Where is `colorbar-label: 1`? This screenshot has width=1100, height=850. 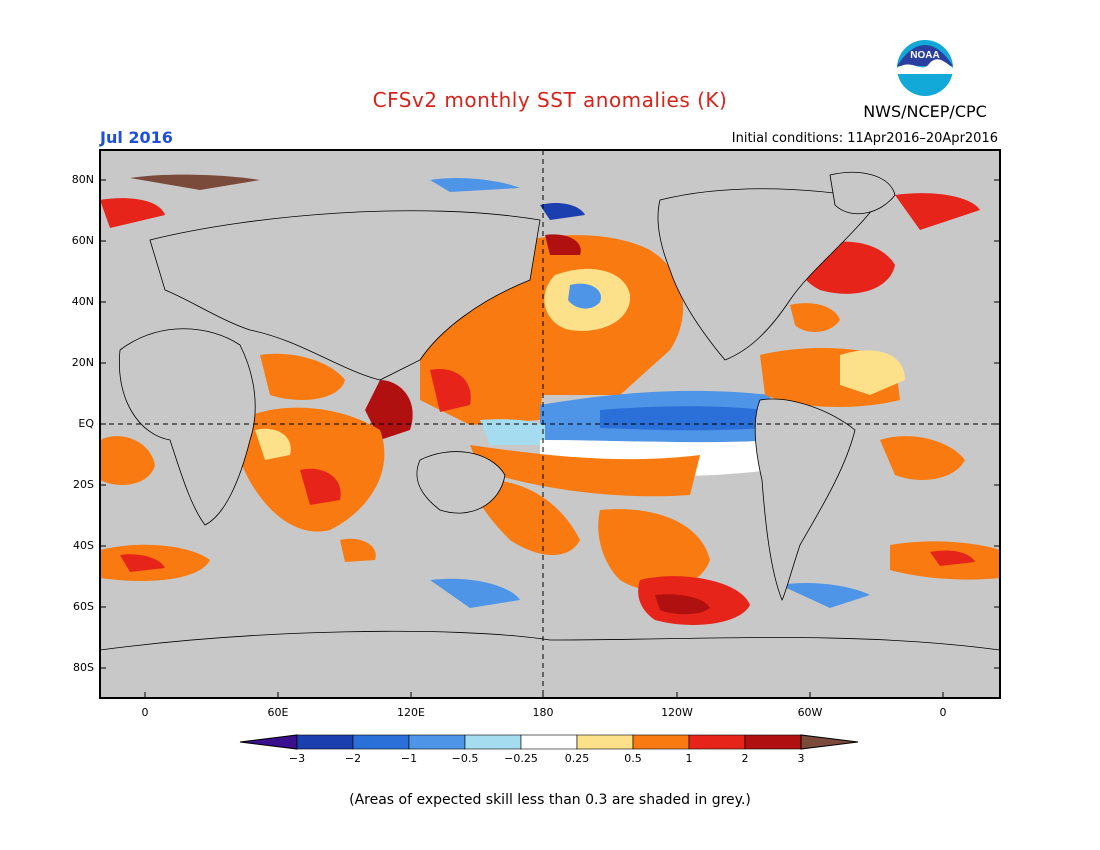
colorbar-label: 1 is located at coordinates (689, 758).